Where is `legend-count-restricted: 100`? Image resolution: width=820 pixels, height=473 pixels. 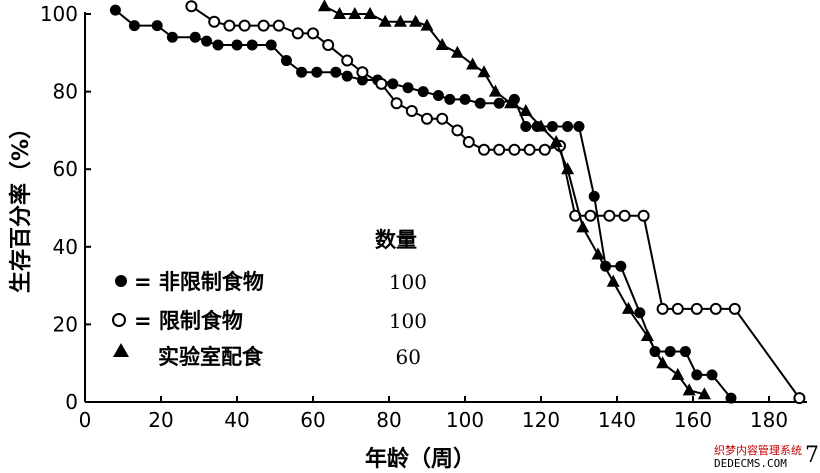
legend-count-restricted: 100 is located at coordinates (408, 321).